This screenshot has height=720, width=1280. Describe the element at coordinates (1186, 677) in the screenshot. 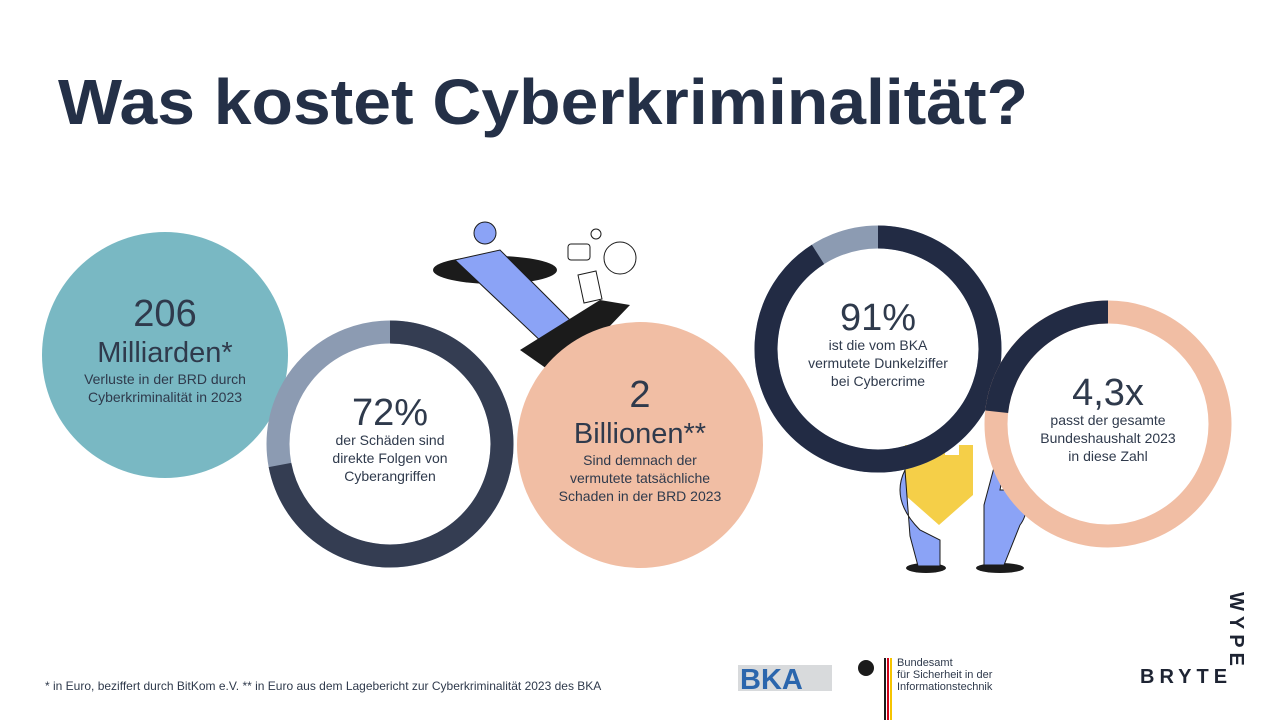

I see `brand: BRYTE` at that location.